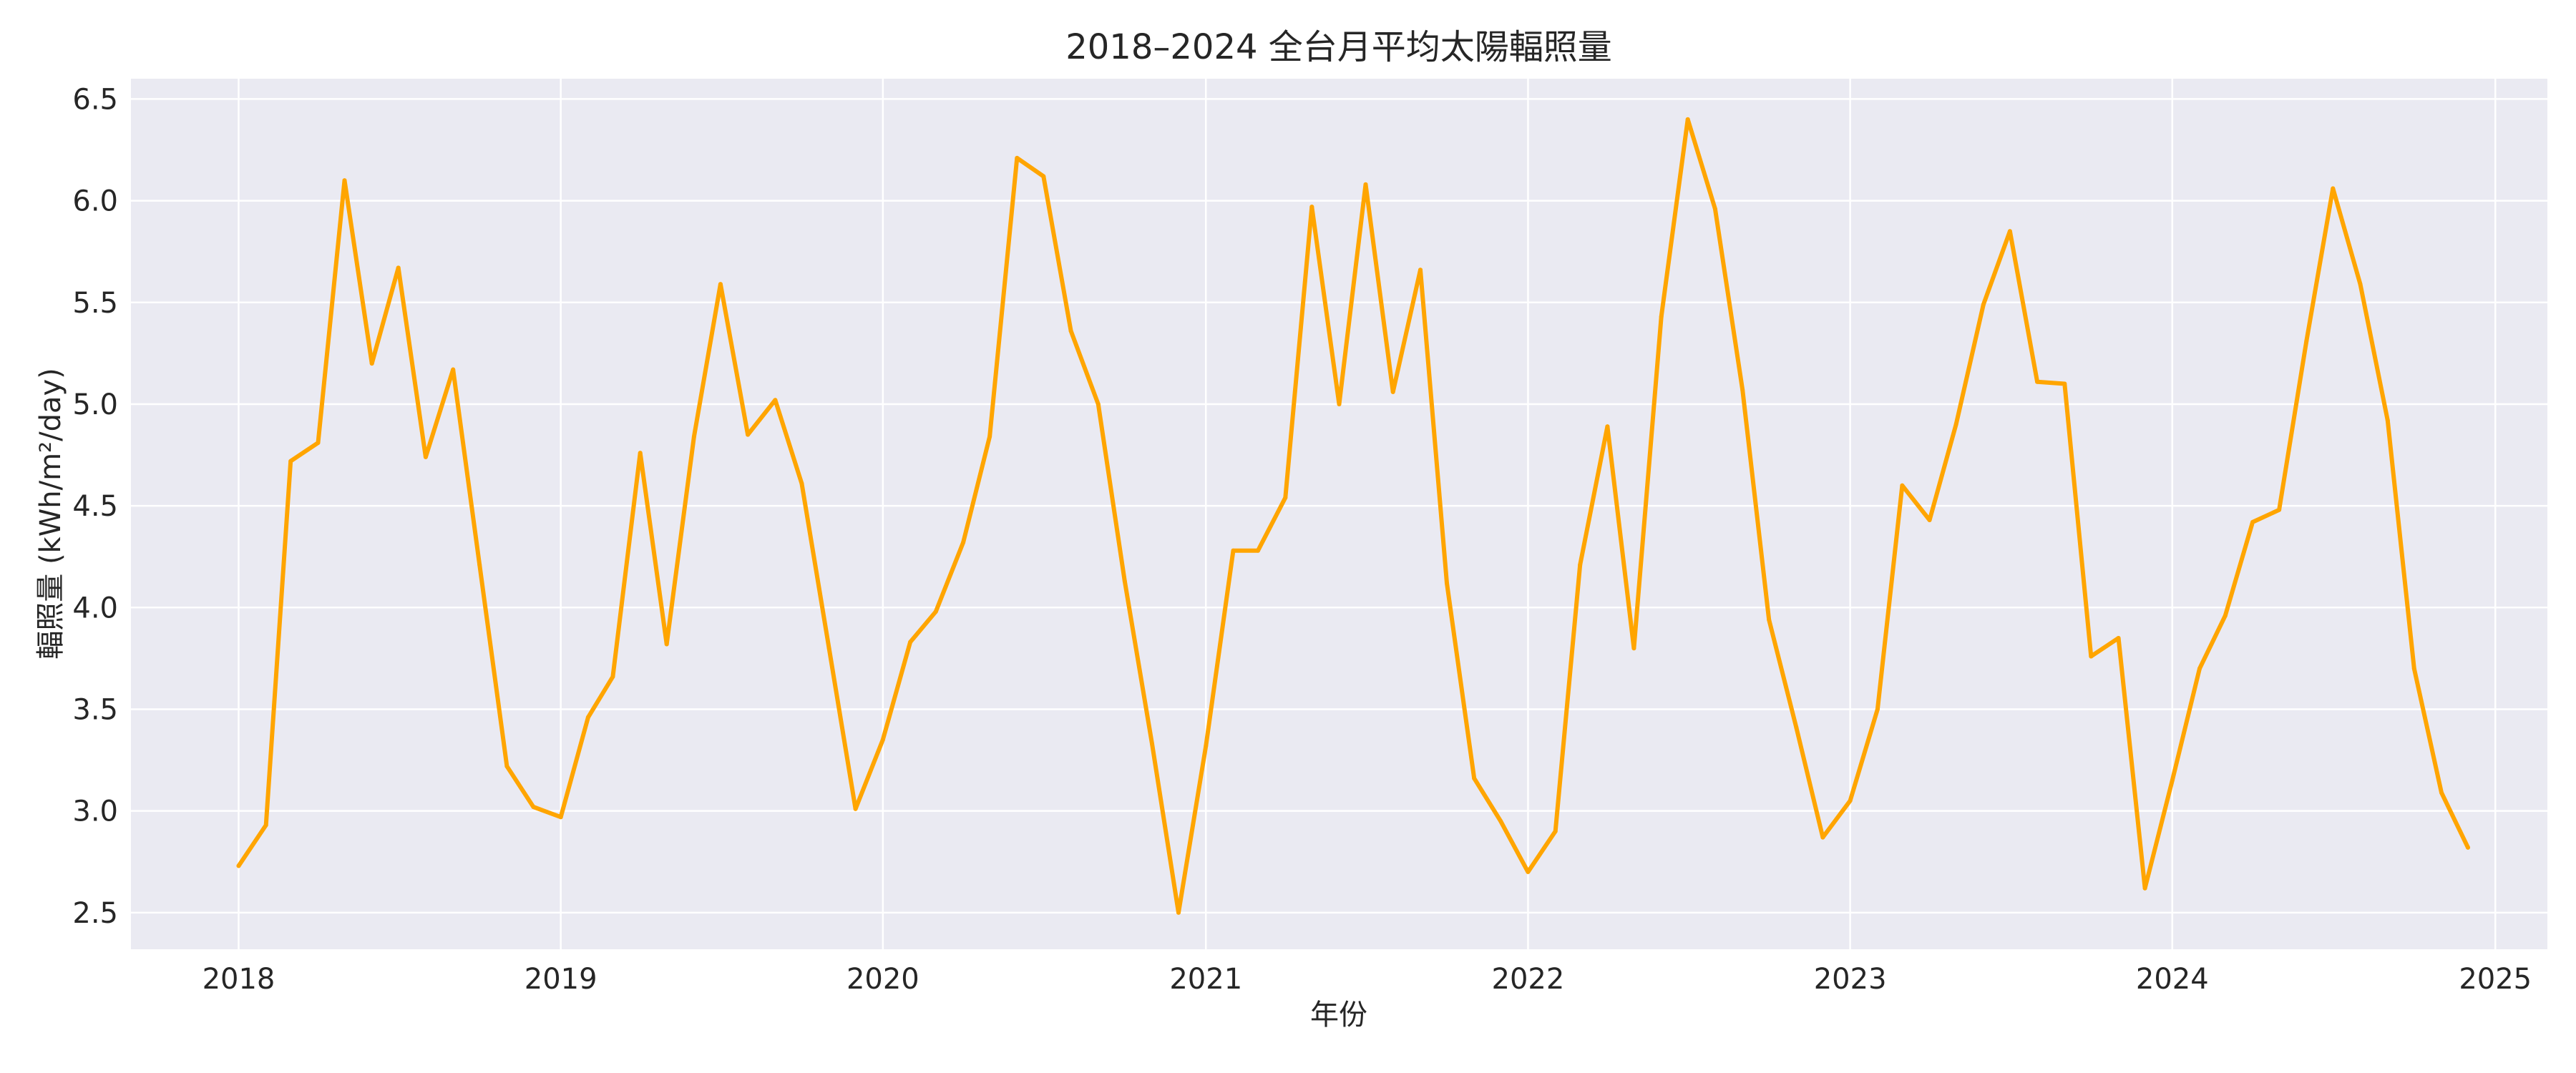  Describe the element at coordinates (1367, 979) in the screenshot. I see `x-tick-labels: 2018 2019 2020 2021 2022 2023 2024 2025` at that location.